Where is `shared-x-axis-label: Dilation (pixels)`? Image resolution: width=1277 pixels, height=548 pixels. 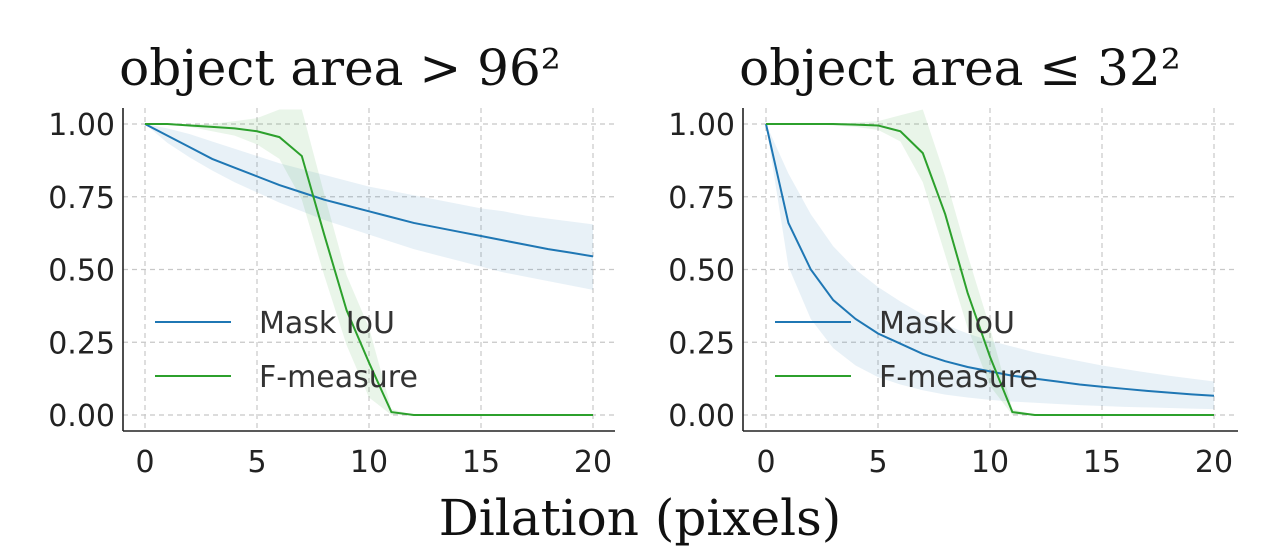 shared-x-axis-label: Dilation (pixels) is located at coordinates (640, 518).